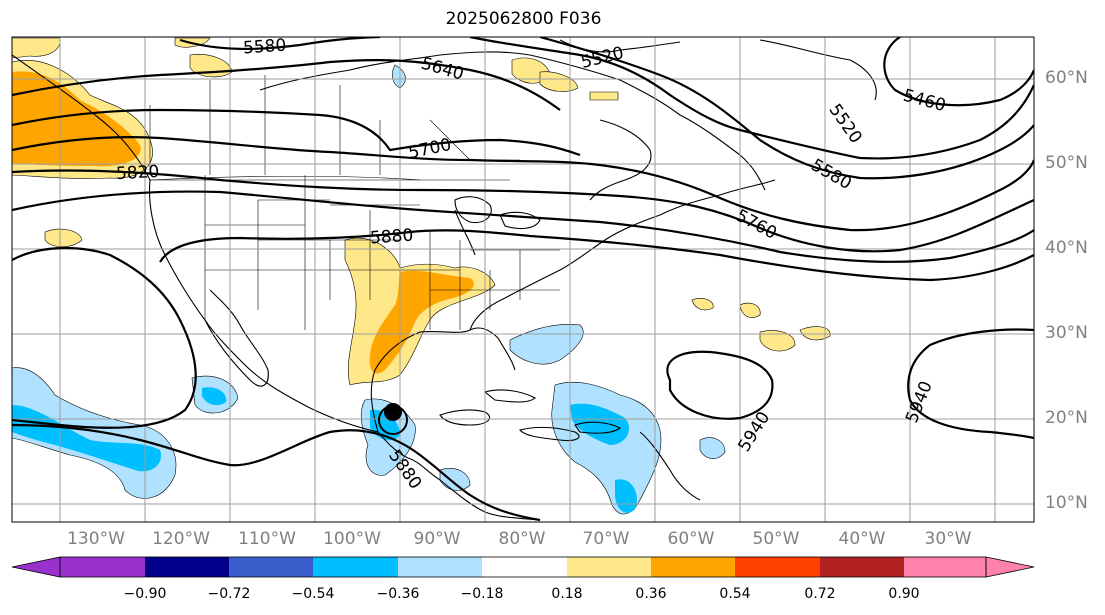  Describe the element at coordinates (948, 539) in the screenshot. I see `lon-label: 30°W` at that location.